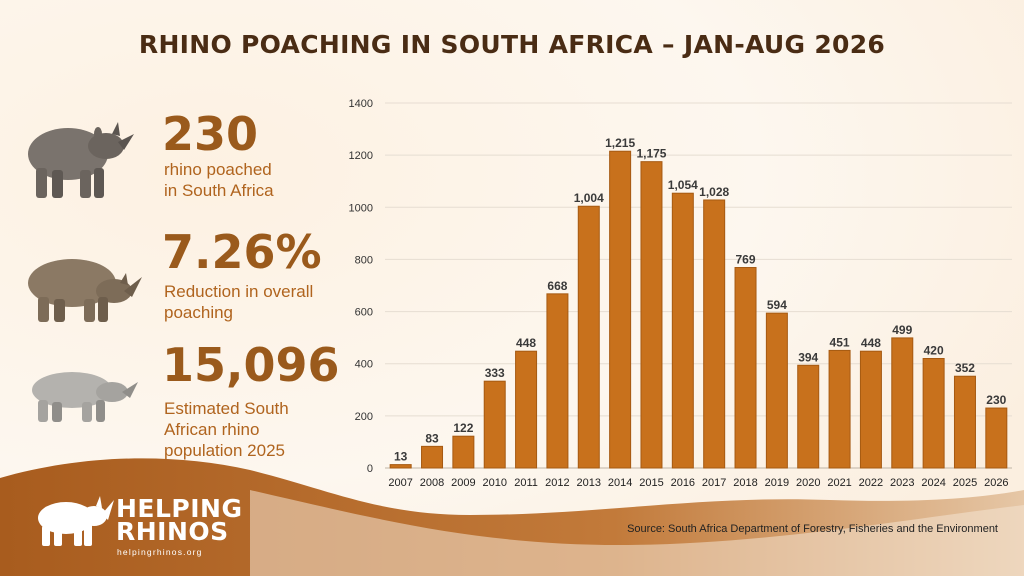 The width and height of the screenshot is (1024, 576). What do you see at coordinates (746, 260) in the screenshot?
I see `data-label: 769` at bounding box center [746, 260].